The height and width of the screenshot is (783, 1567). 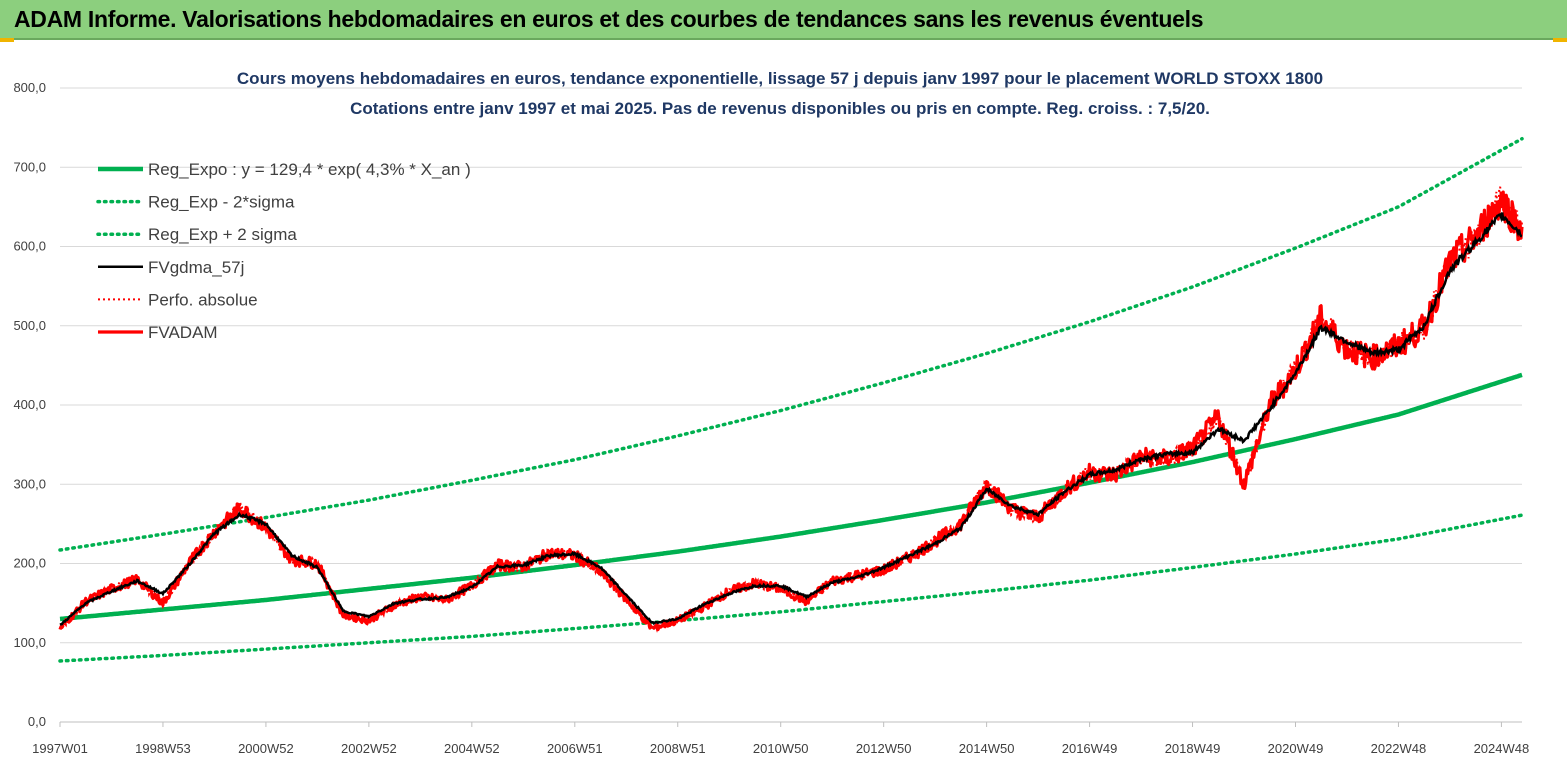 I want to click on corner-mark-left, so click(x=7, y=40).